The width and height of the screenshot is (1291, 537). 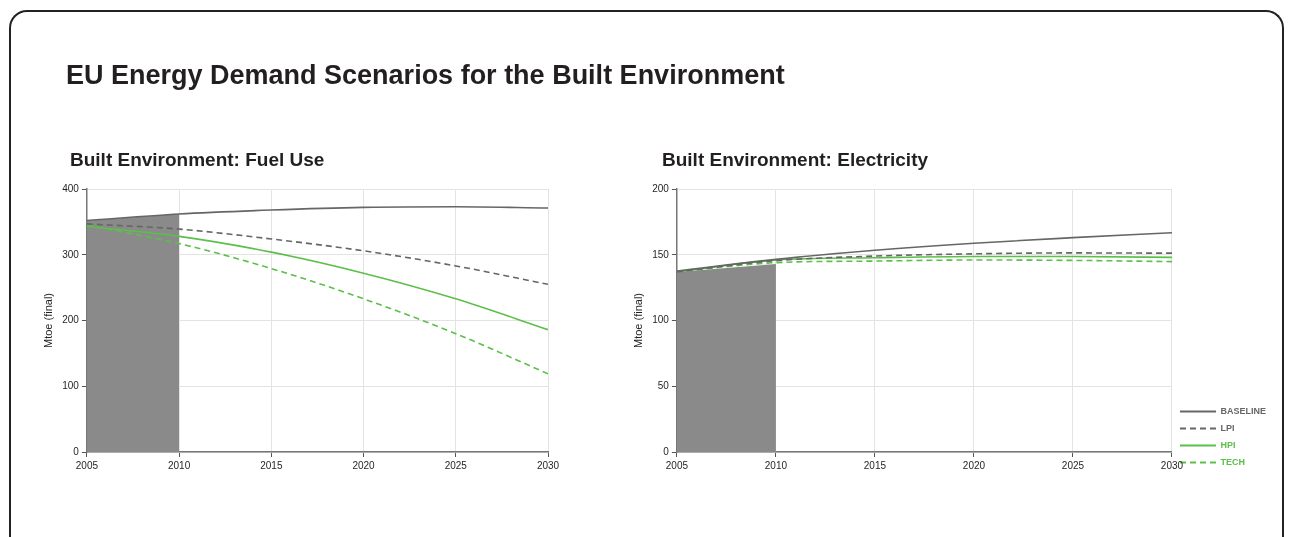 What do you see at coordinates (795, 160) in the screenshot?
I see `chart-title: Built Environment: Electricity` at bounding box center [795, 160].